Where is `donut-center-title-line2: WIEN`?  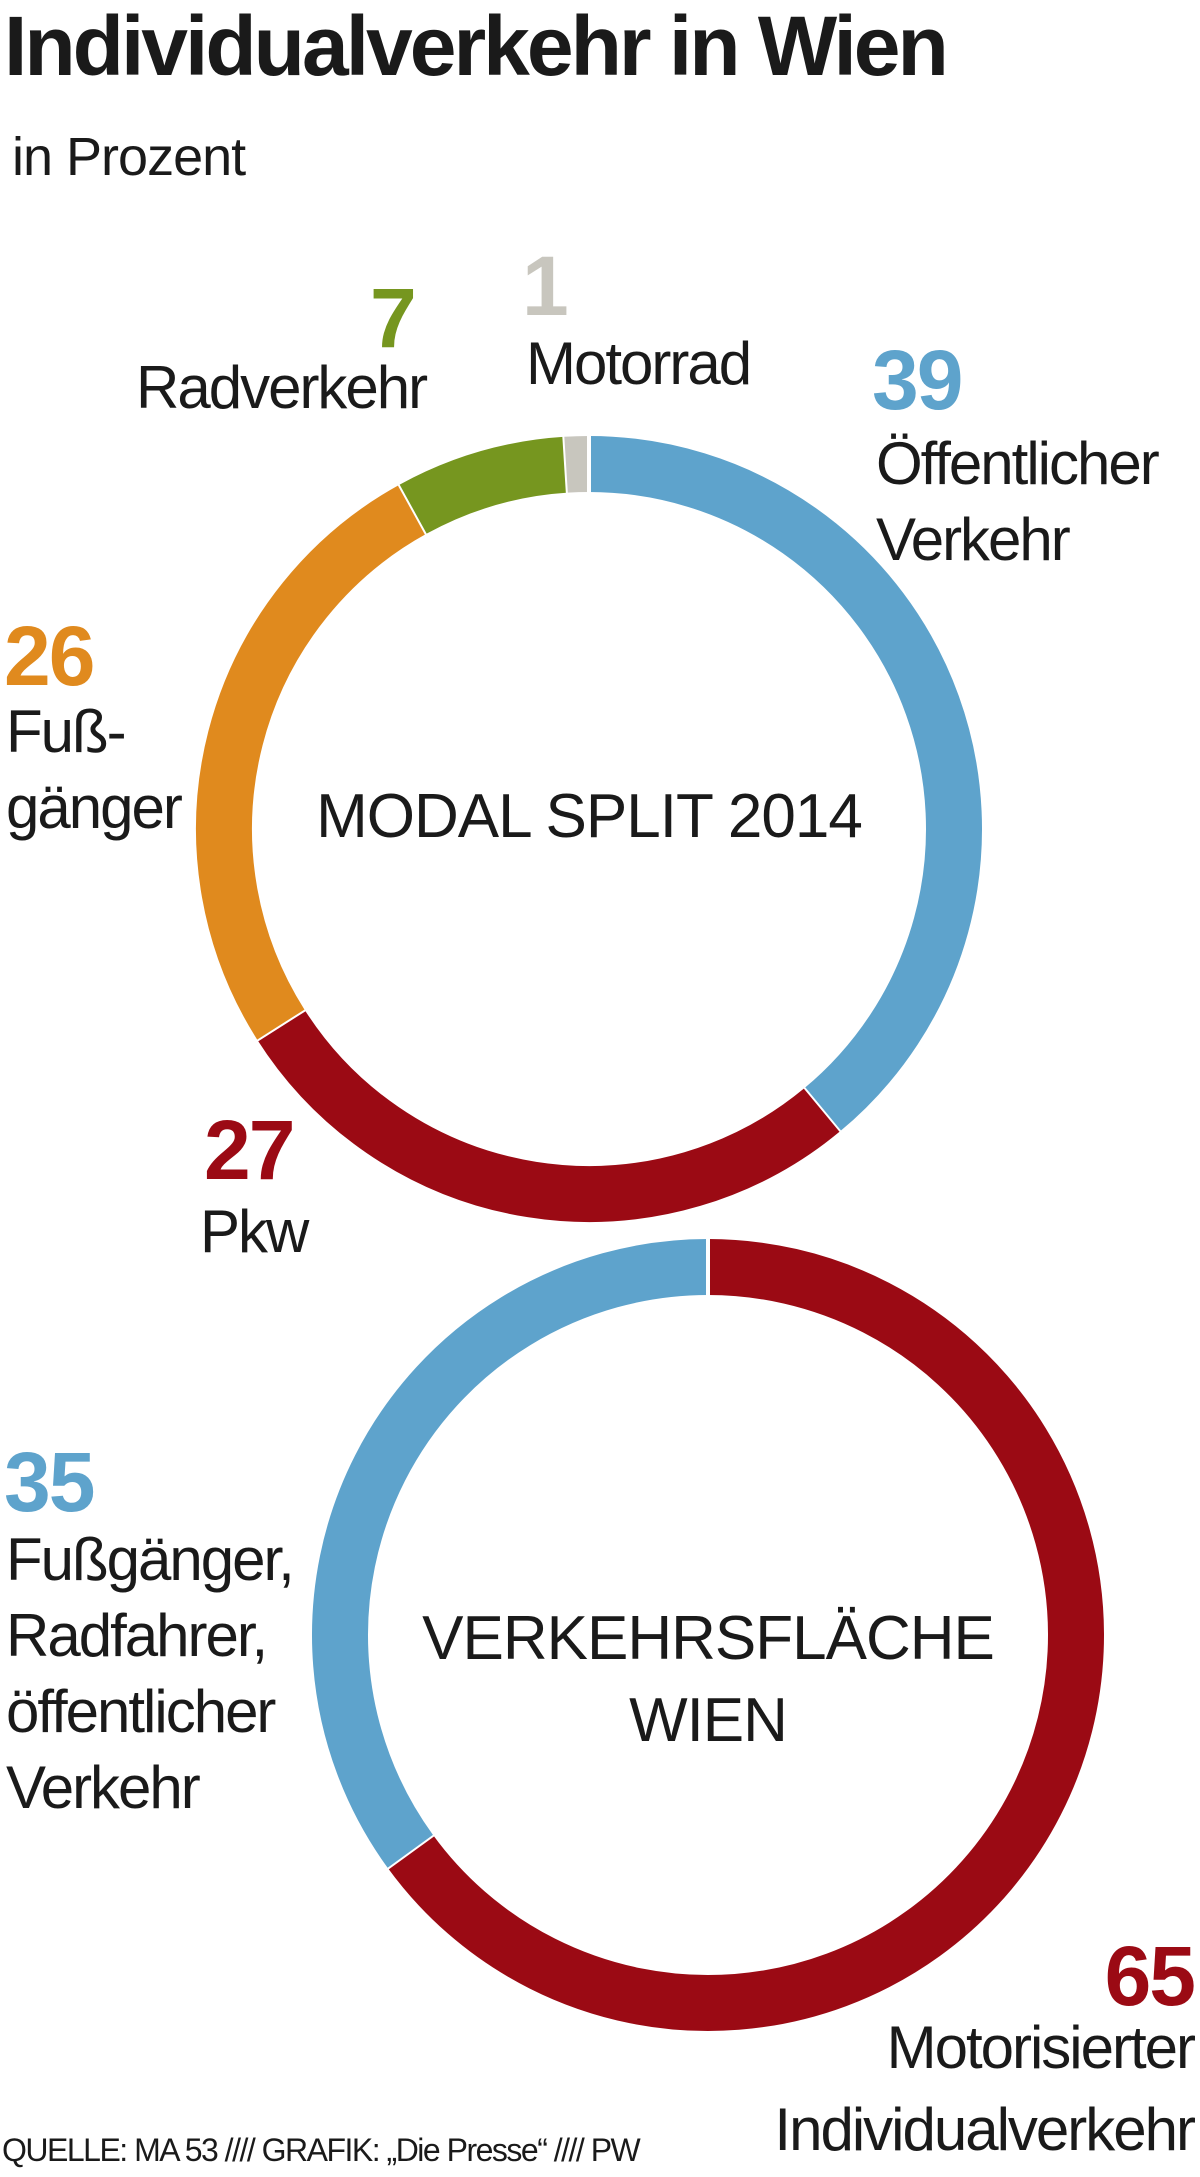
donut-center-title-line2: WIEN is located at coordinates (708, 1720).